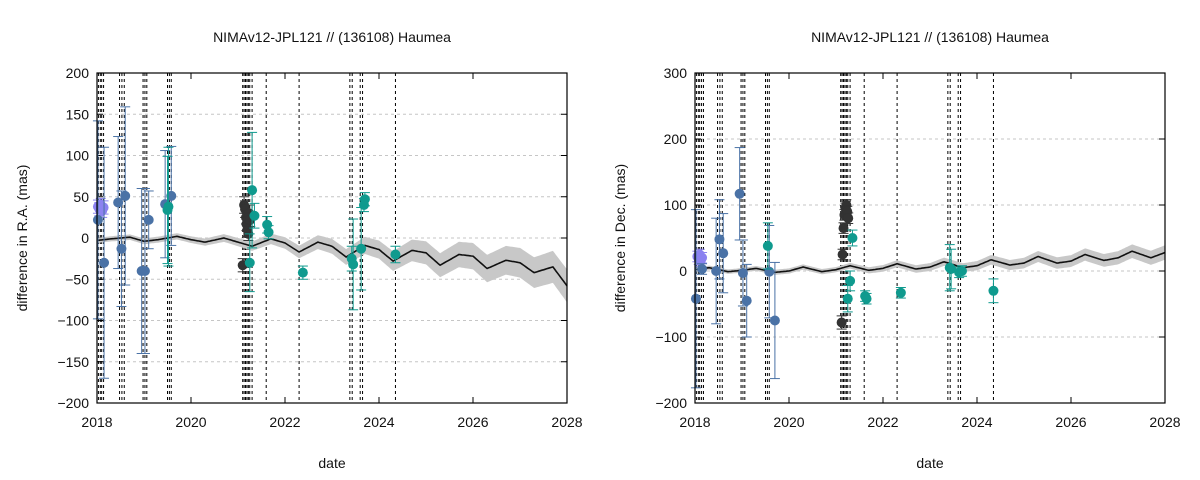 The width and height of the screenshot is (1200, 480). What do you see at coordinates (77, 279) in the screenshot?
I see `y-tick-label: −50` at bounding box center [77, 279].